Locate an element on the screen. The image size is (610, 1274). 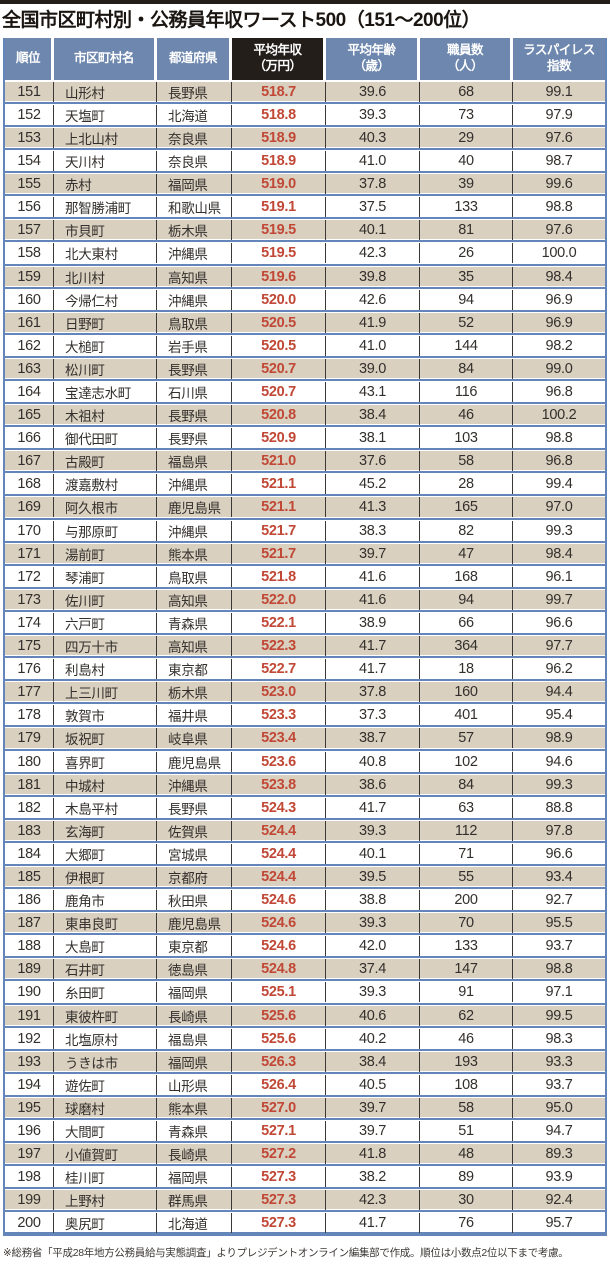
cell-name: 御代田町 is located at coordinates (105, 438).